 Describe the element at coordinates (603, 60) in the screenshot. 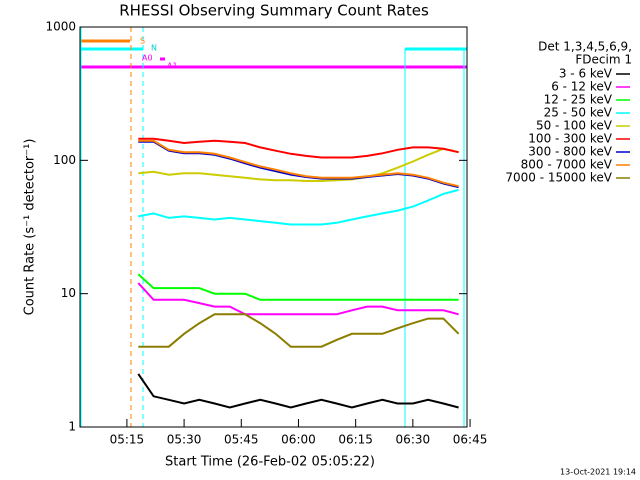

I see `legend-title: FDecim 1` at that location.